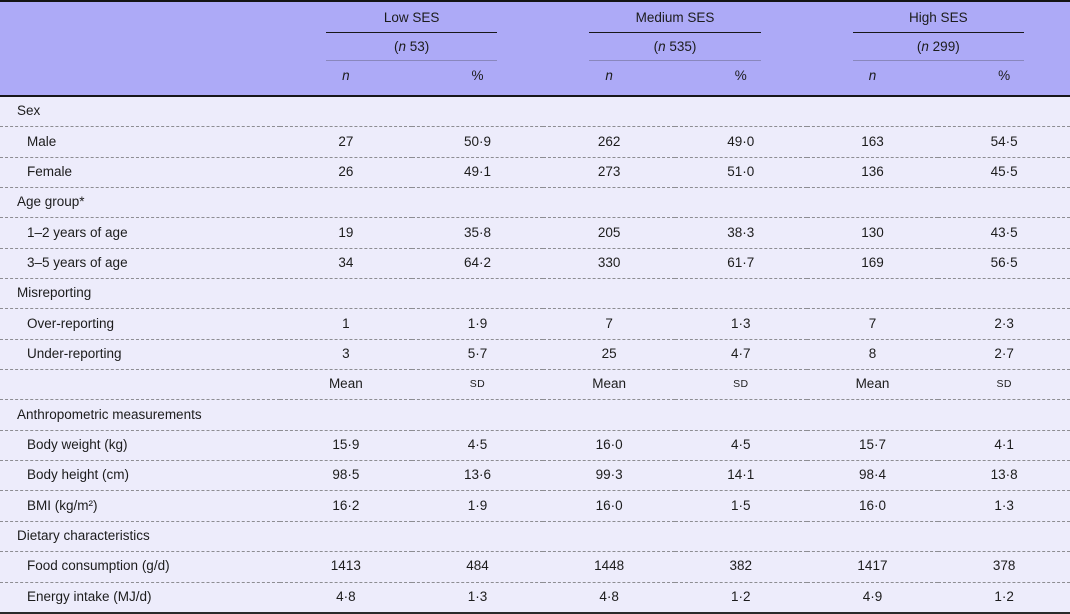 The width and height of the screenshot is (1070, 614). Describe the element at coordinates (741, 262) in the screenshot. I see `cell-value: 61·7` at that location.